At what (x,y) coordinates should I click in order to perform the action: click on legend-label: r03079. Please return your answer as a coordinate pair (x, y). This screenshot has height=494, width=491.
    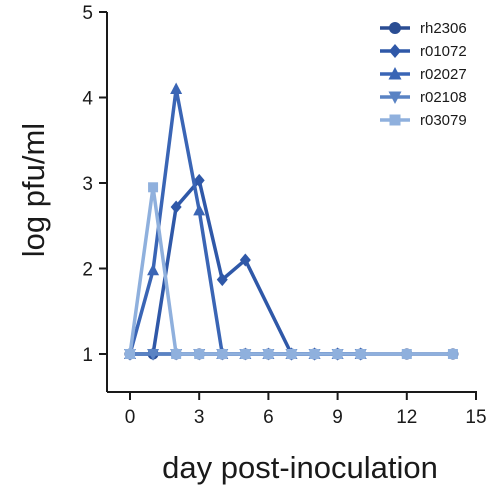
    Looking at the image, I should click on (443, 120).